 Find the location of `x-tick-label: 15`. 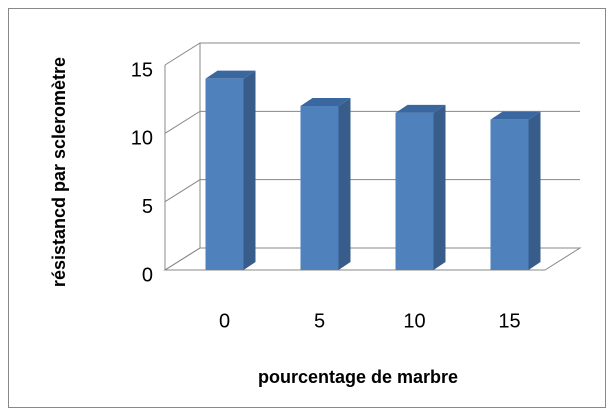

x-tick-label: 15 is located at coordinates (509, 321).